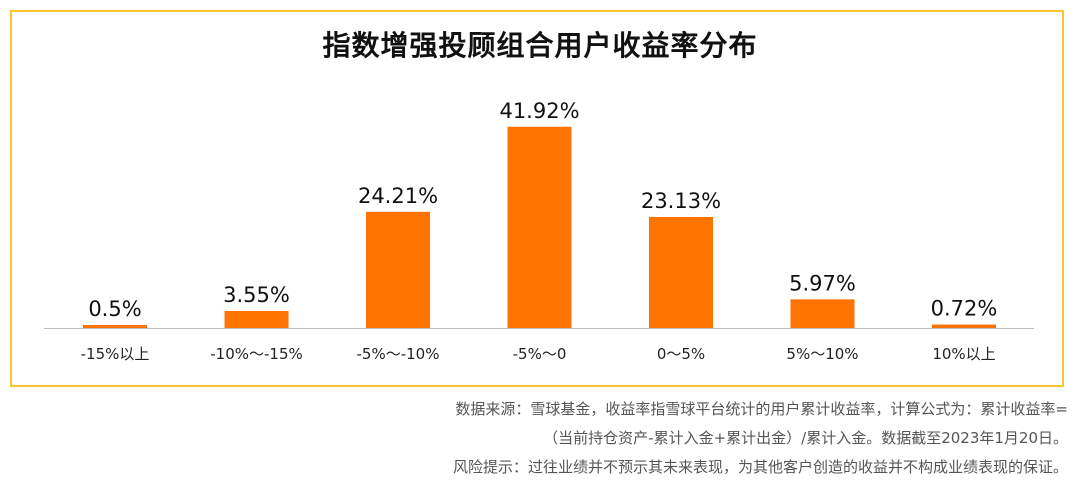 The width and height of the screenshot is (1080, 483). Describe the element at coordinates (256, 354) in the screenshot. I see `x-tick-label-1: -10%～-15%` at that location.